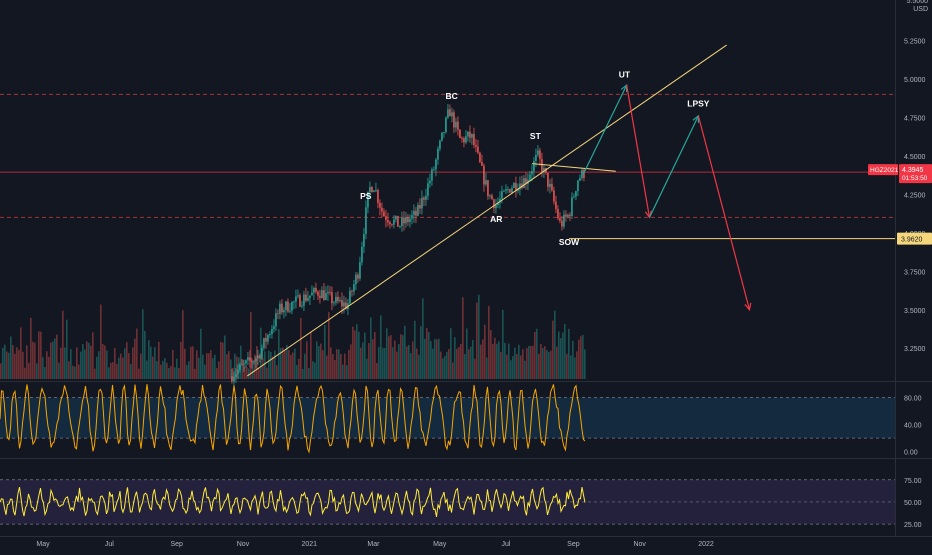 The image size is (932, 555). I want to click on symbol-badge: HGZ2021, so click(884, 170).